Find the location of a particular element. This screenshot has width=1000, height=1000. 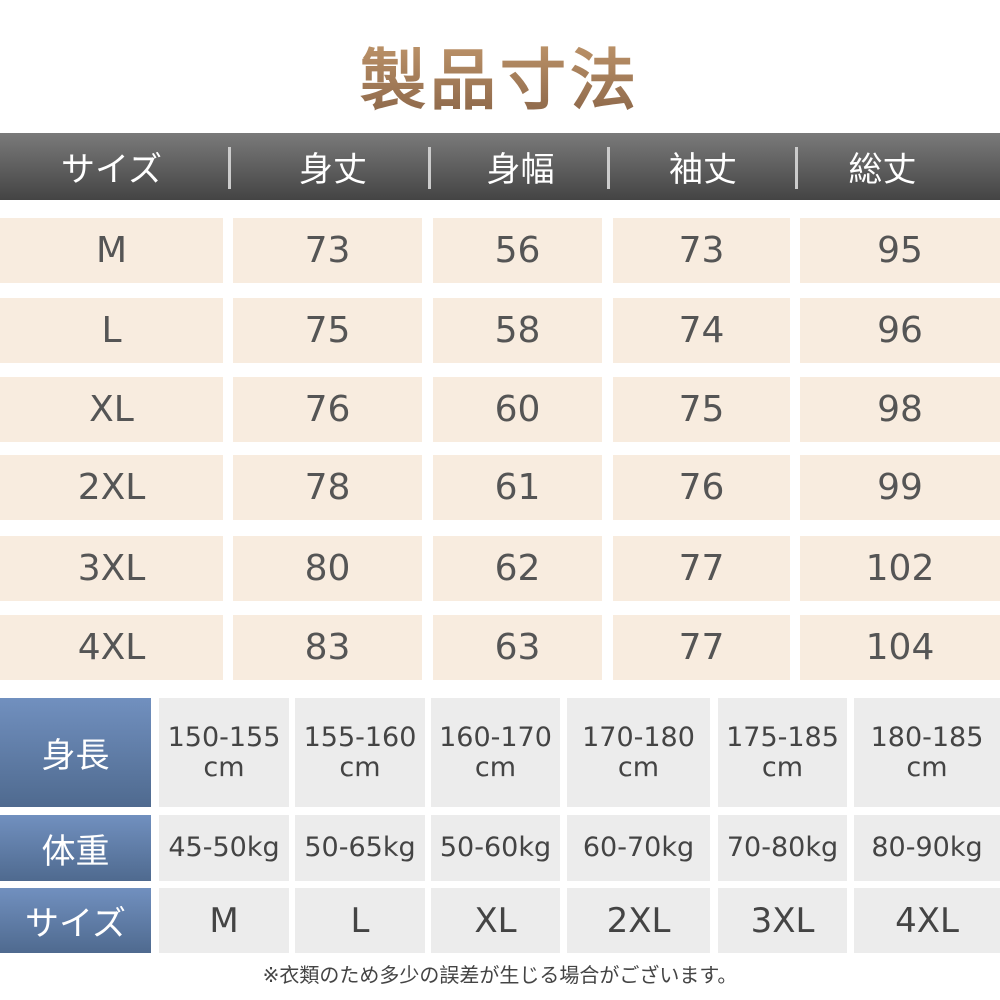

guide-cell: 45-50kg is located at coordinates (224, 848).